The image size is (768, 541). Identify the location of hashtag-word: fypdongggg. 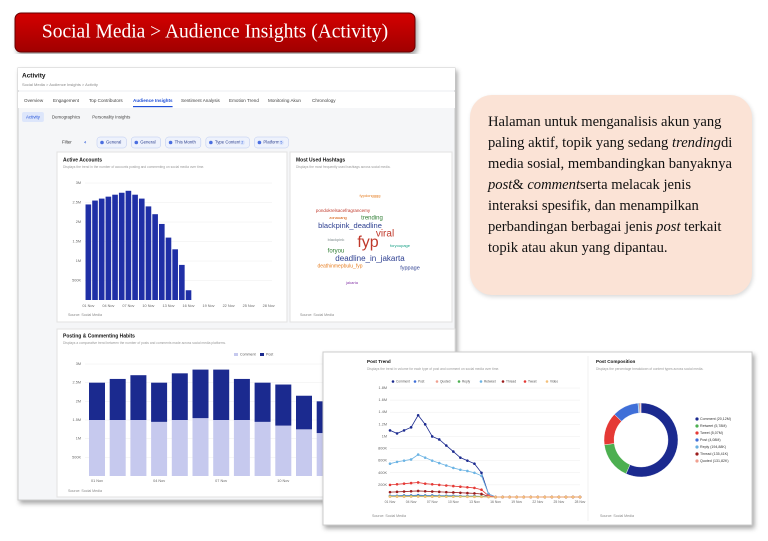
(370, 195).